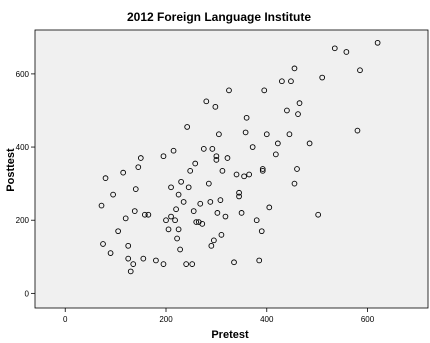  What do you see at coordinates (166, 319) in the screenshot?
I see `x-tick-label: 200` at bounding box center [166, 319].